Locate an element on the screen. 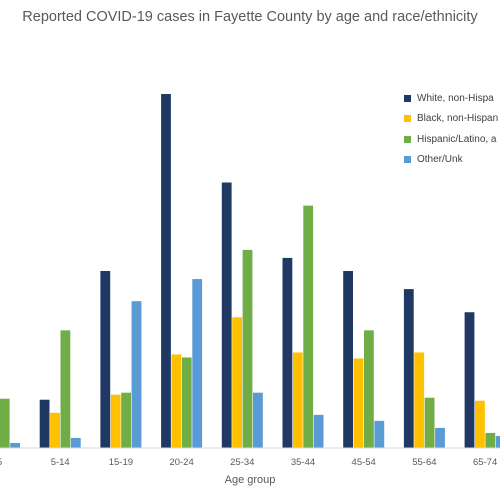 The image size is (500, 500). x-tick-label-45-54: 45-54 is located at coordinates (364, 462).